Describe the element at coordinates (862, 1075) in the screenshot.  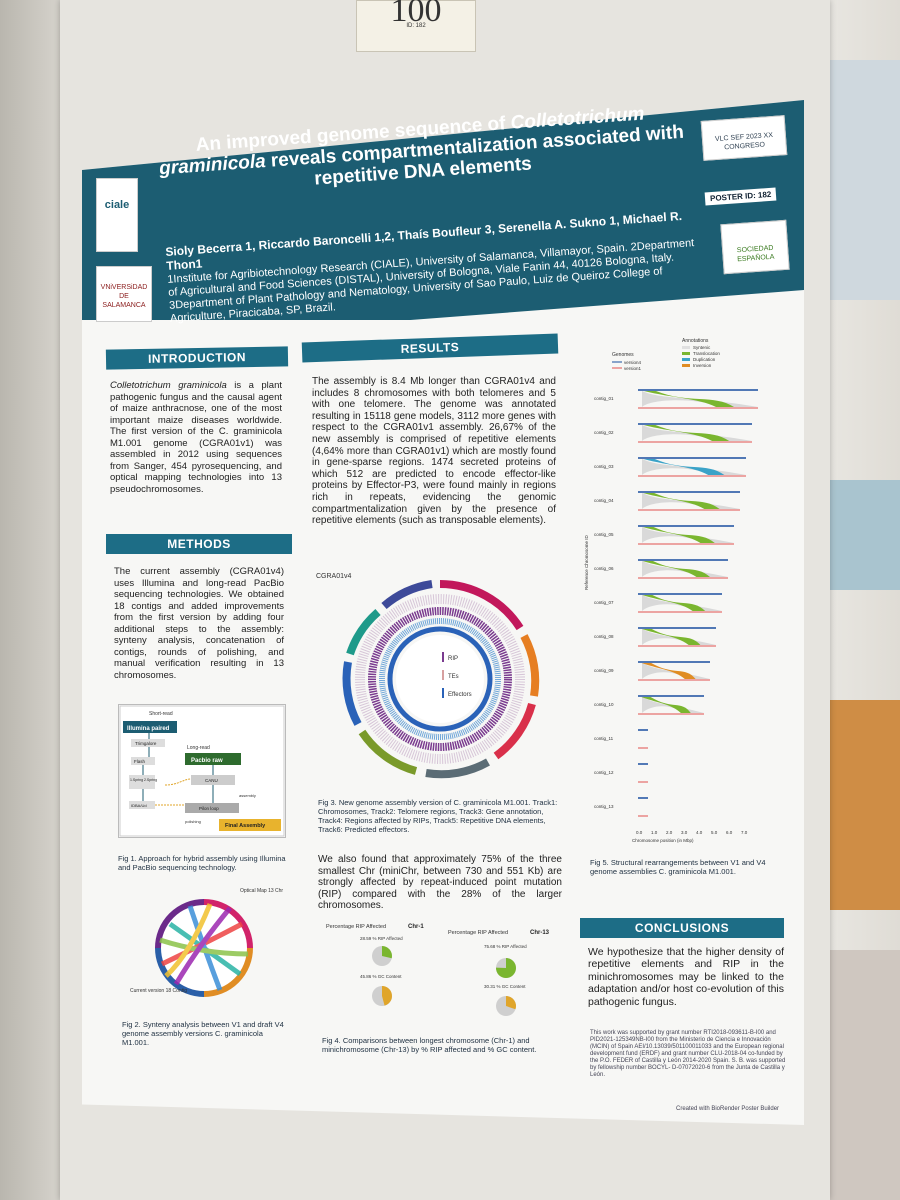
I see `floor` at that location.